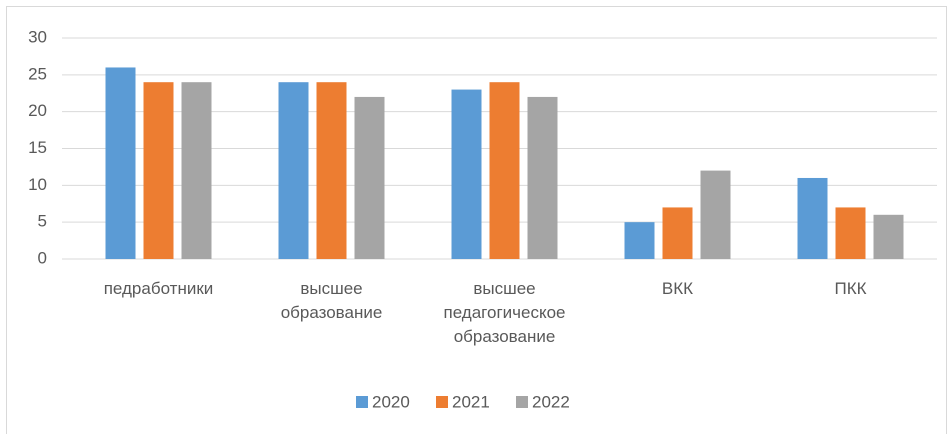 The height and width of the screenshot is (434, 952). I want to click on y-tick-label: 20, so click(37, 110).